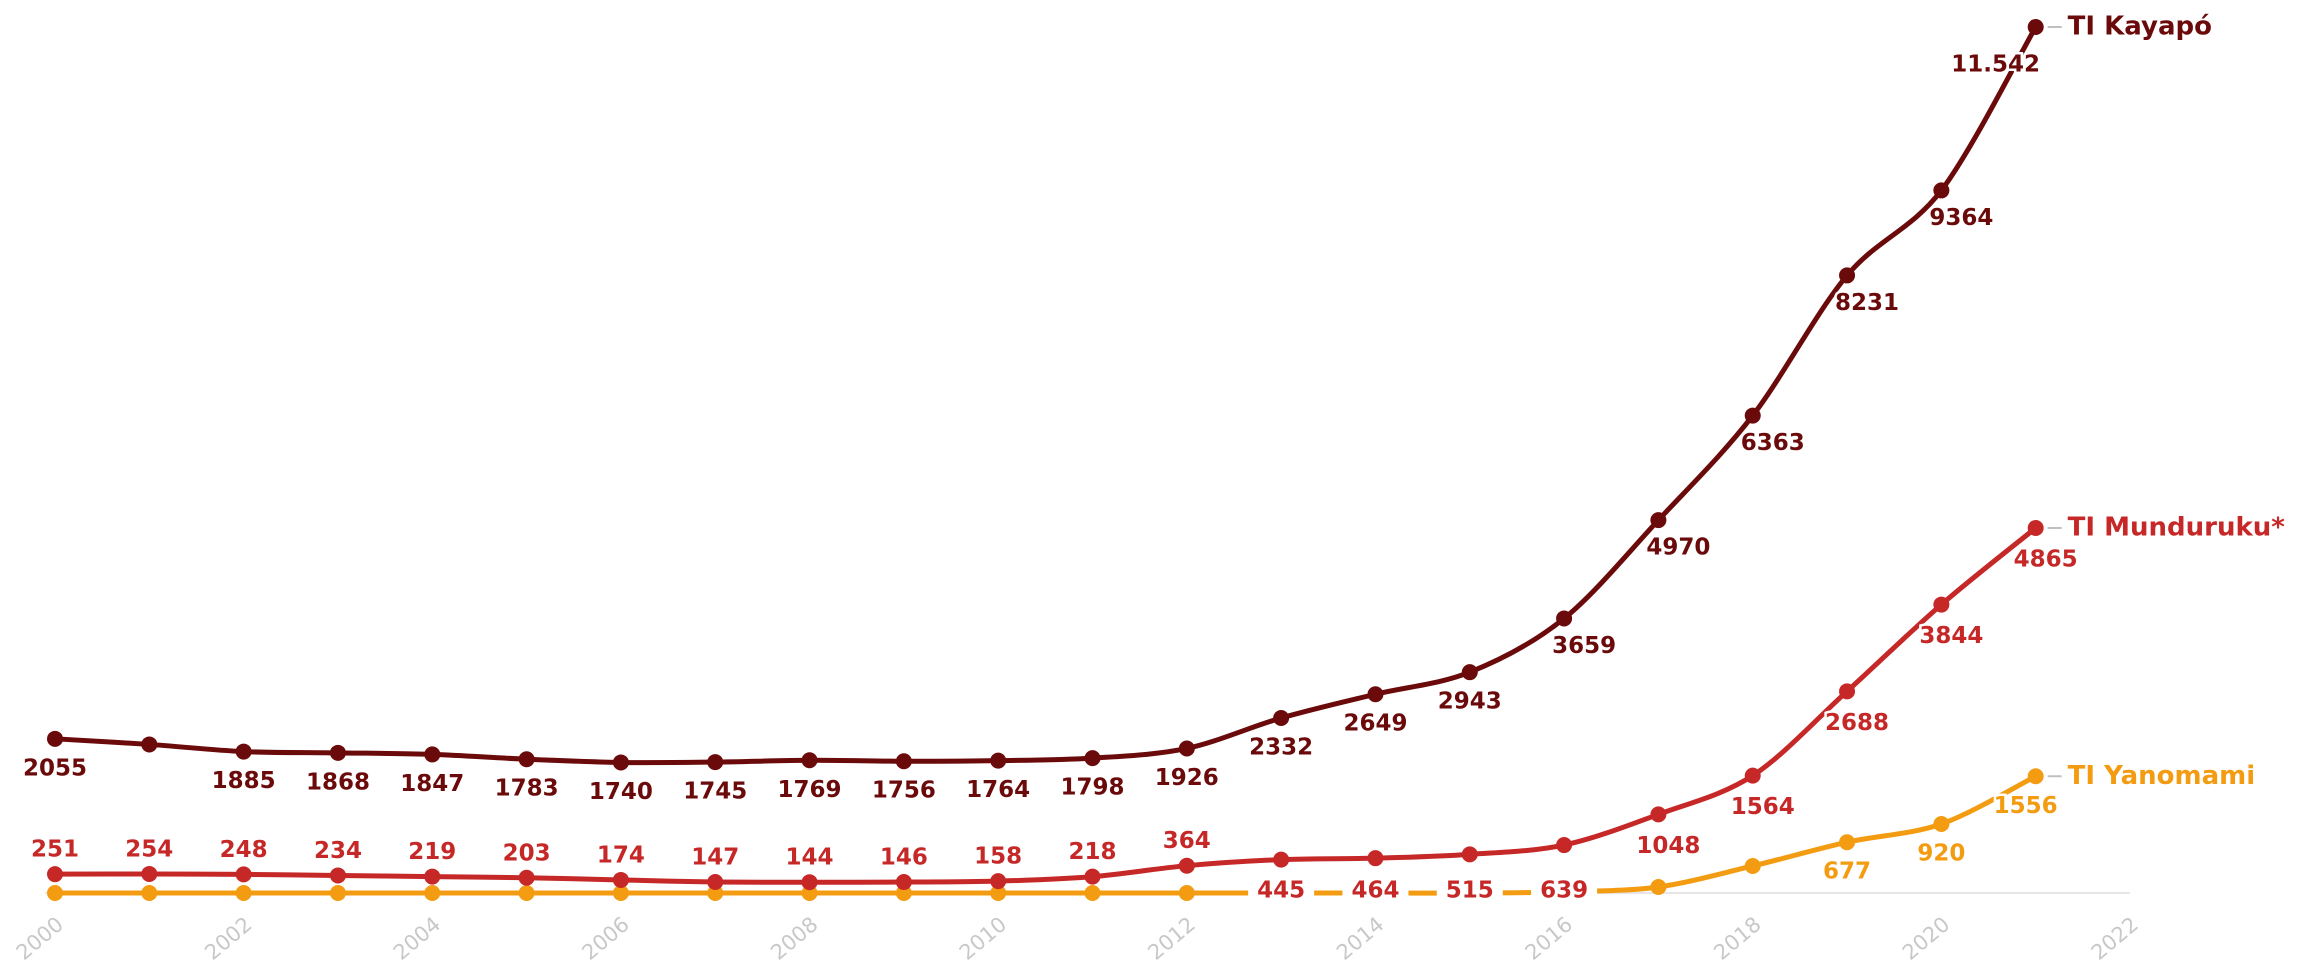  Describe the element at coordinates (1092, 788) in the screenshot. I see `data-label: 1798` at that location.